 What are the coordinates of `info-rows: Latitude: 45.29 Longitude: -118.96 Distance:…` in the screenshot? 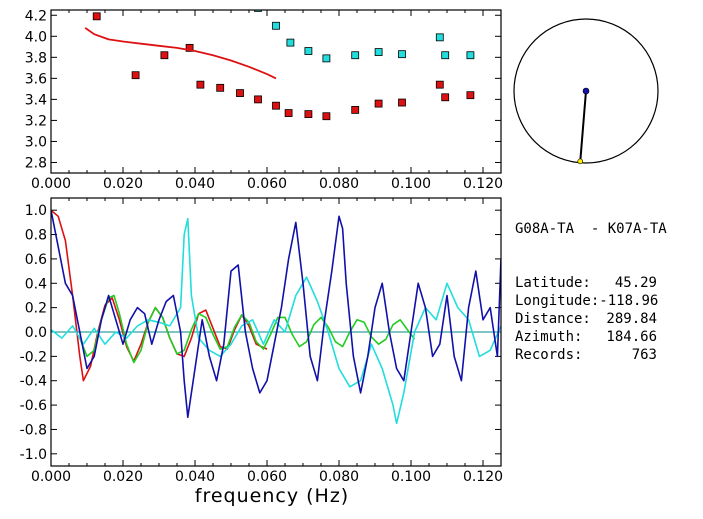 It's located at (591, 319).